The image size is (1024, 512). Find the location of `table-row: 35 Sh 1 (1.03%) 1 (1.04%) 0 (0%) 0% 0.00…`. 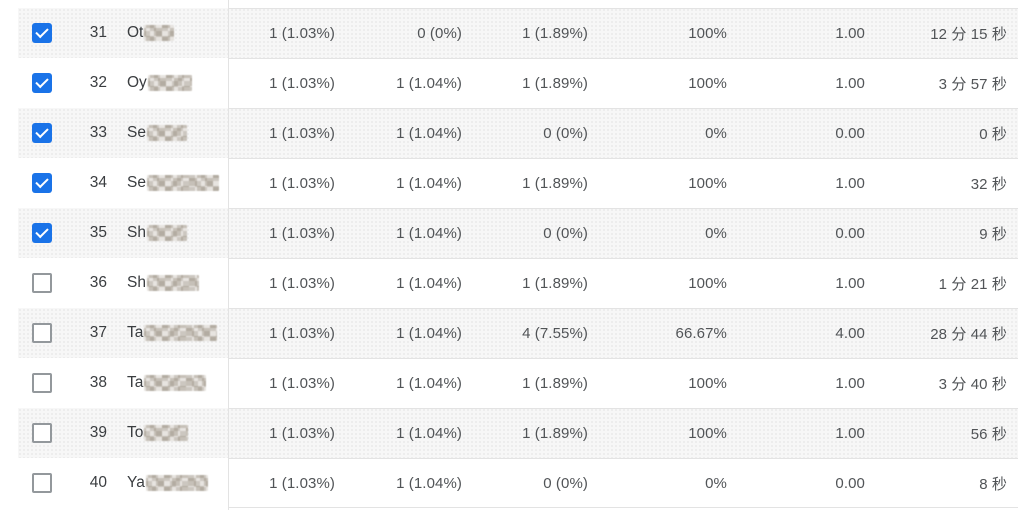

table-row: 35 Sh 1 (1.03%) 1 (1.04%) 0 (0%) 0% 0.00… is located at coordinates (518, 233).